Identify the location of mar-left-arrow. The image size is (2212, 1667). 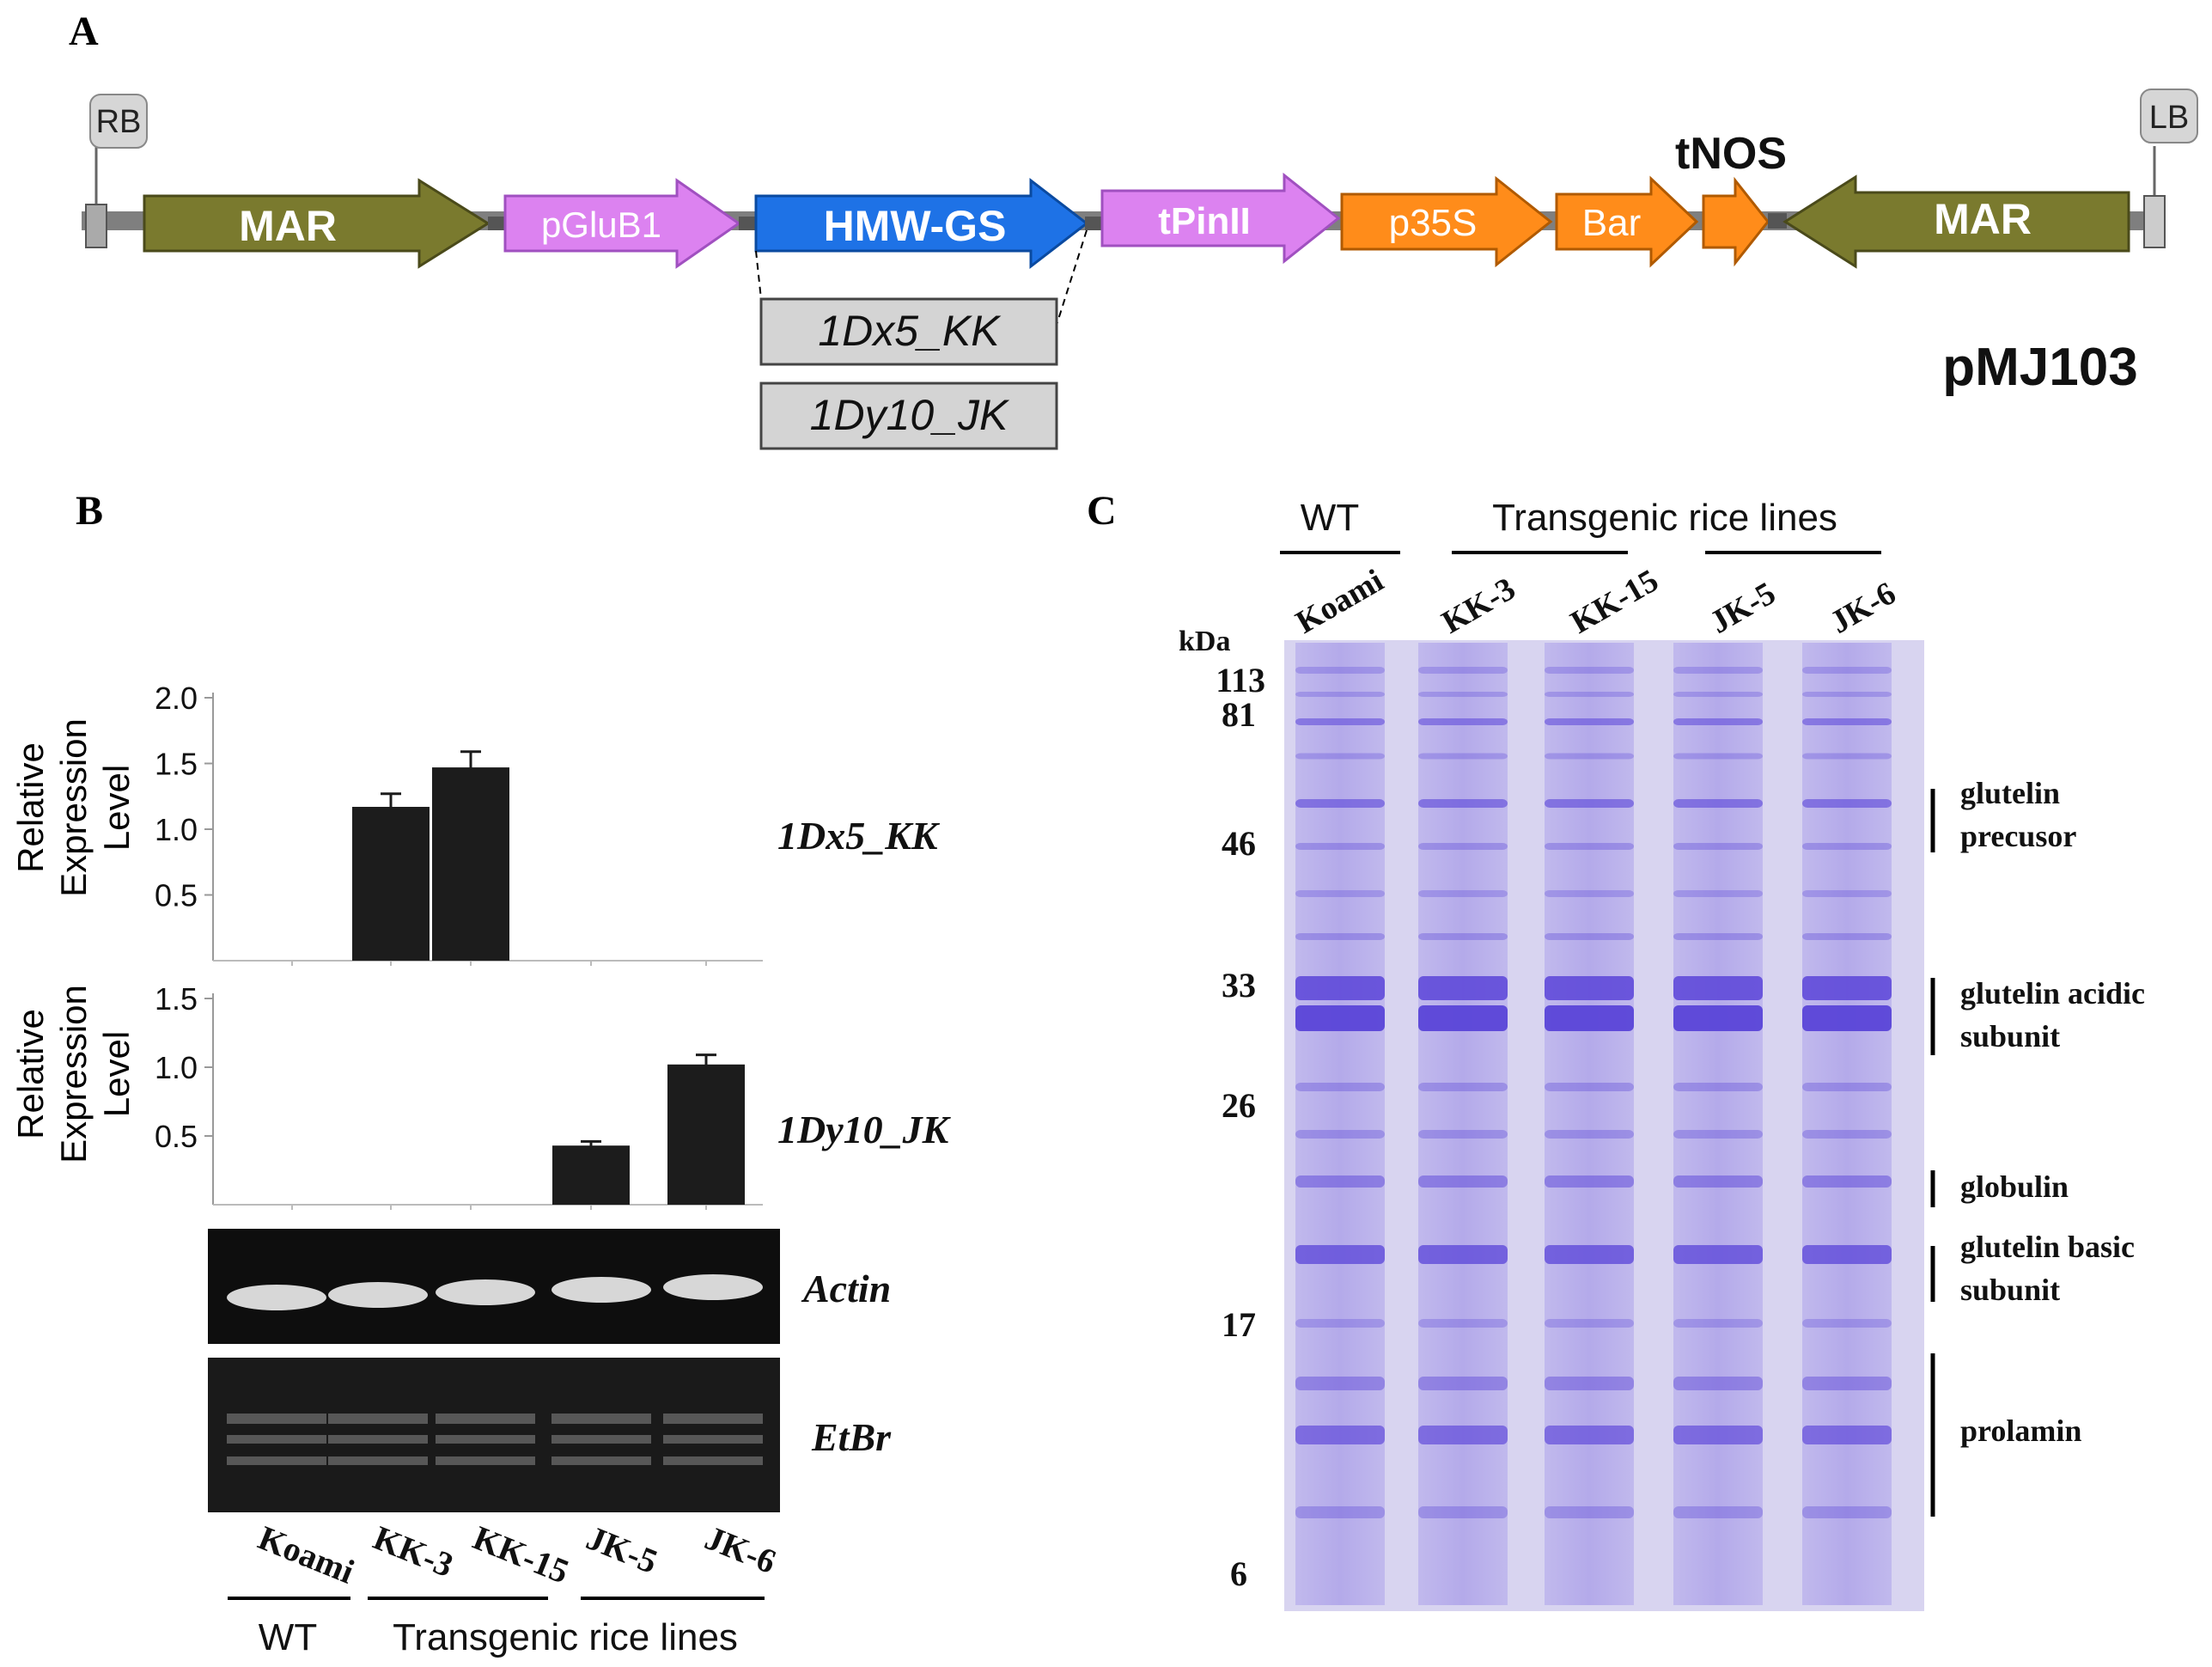
(317, 223).